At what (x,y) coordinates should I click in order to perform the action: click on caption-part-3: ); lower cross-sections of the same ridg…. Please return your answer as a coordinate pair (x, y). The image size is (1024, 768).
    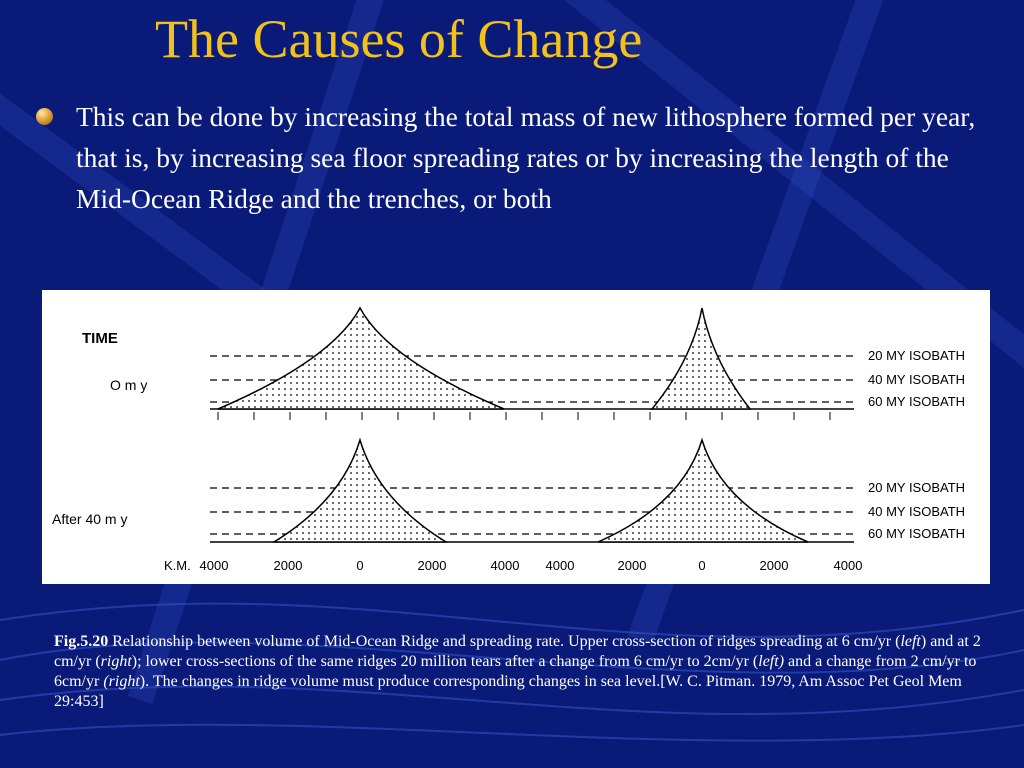
    Looking at the image, I should click on (445, 661).